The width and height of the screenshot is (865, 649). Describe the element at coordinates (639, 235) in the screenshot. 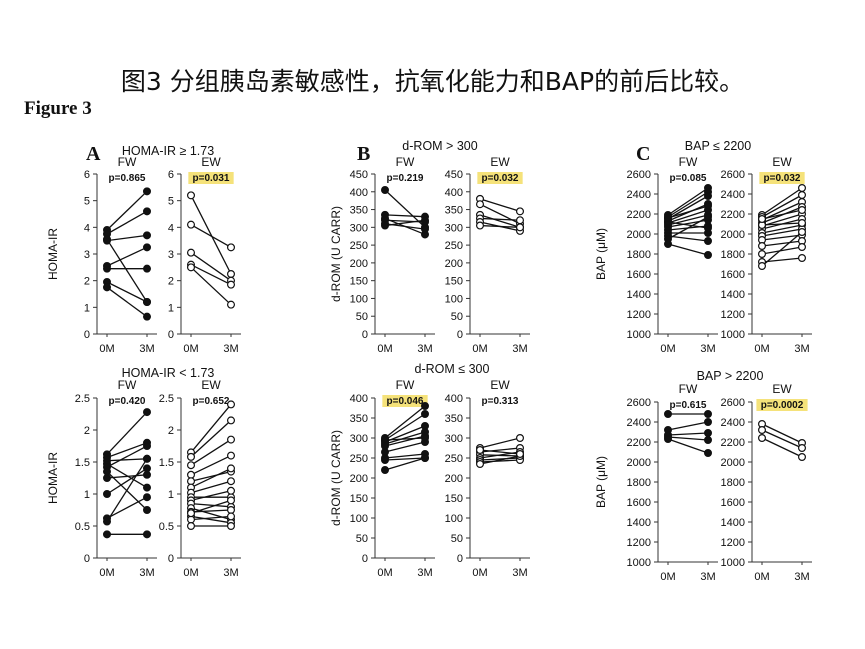

I see `y-tick-label: 2000` at that location.